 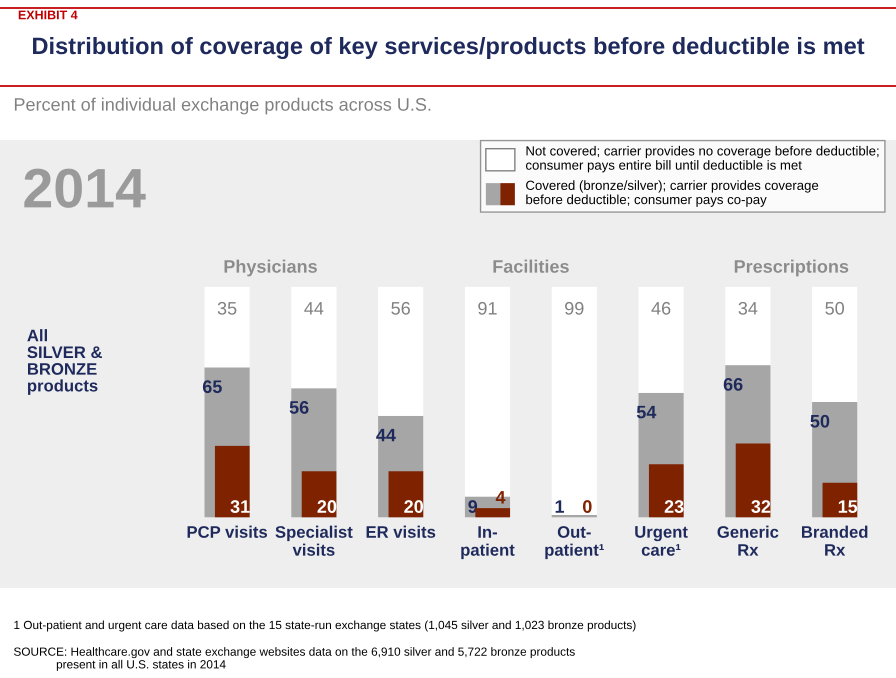 What do you see at coordinates (212, 387) in the screenshot?
I see `data-label: 65` at bounding box center [212, 387].